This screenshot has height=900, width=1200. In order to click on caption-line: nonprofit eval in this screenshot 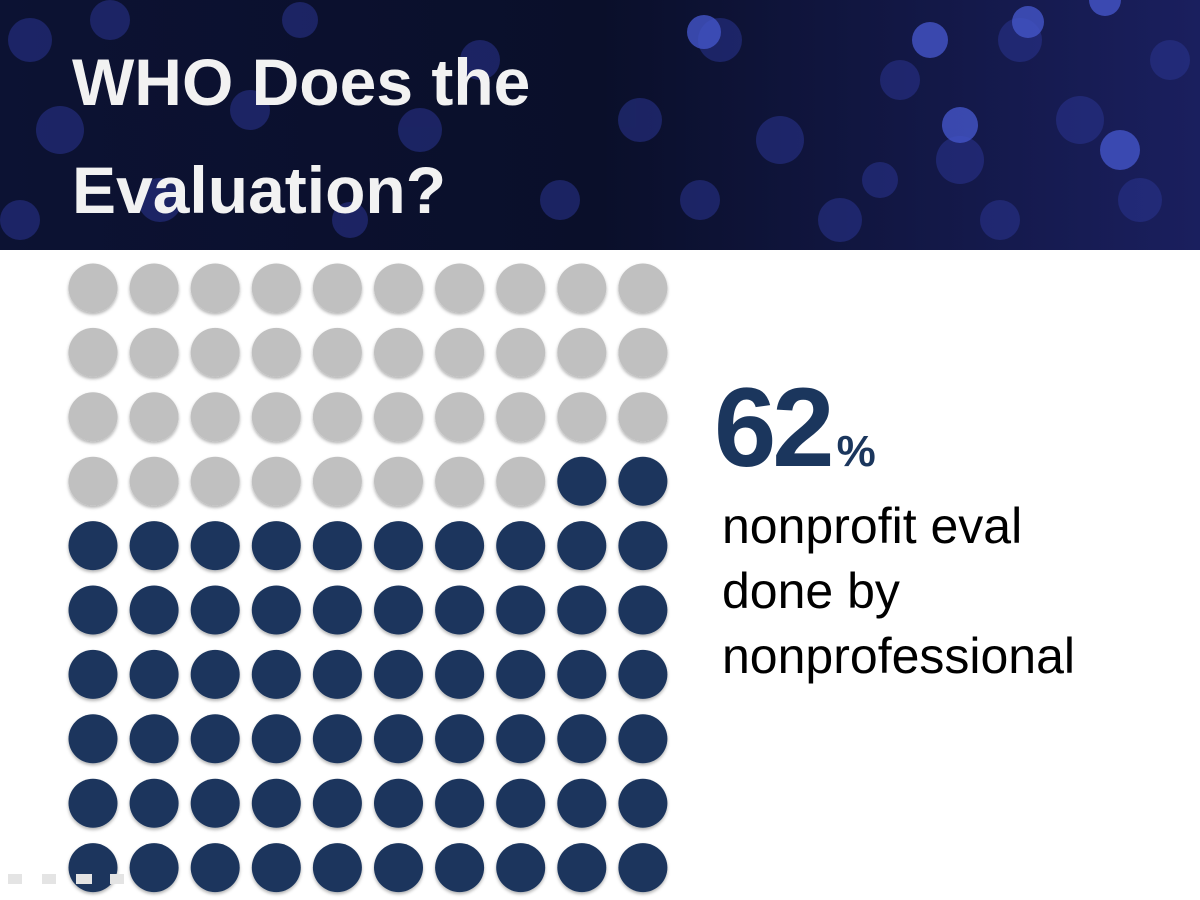, I will do `click(872, 526)`.